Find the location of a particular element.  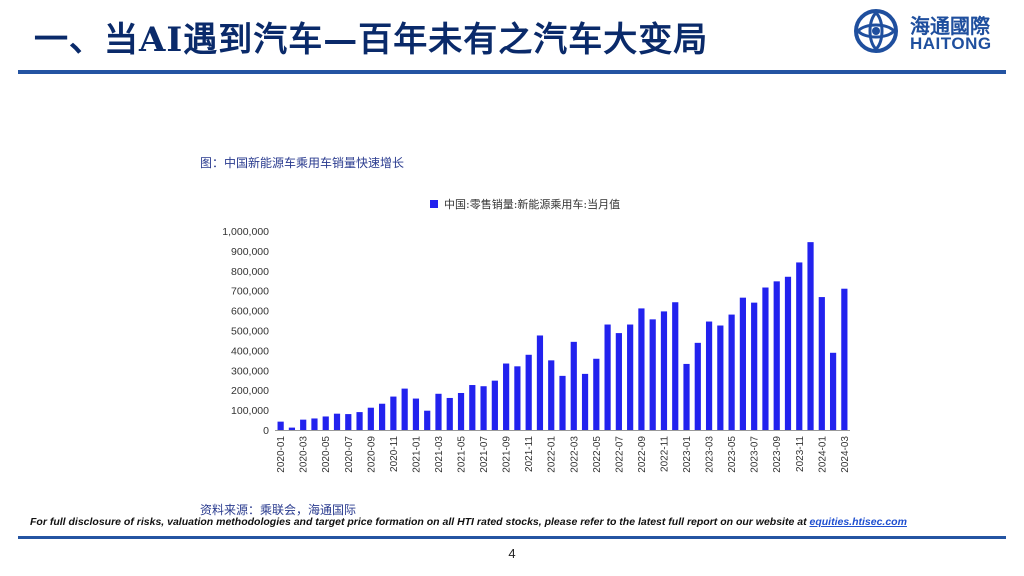

chart-legend: 中国:零售销量:新能源乘用车:当月值 is located at coordinates (525, 204).